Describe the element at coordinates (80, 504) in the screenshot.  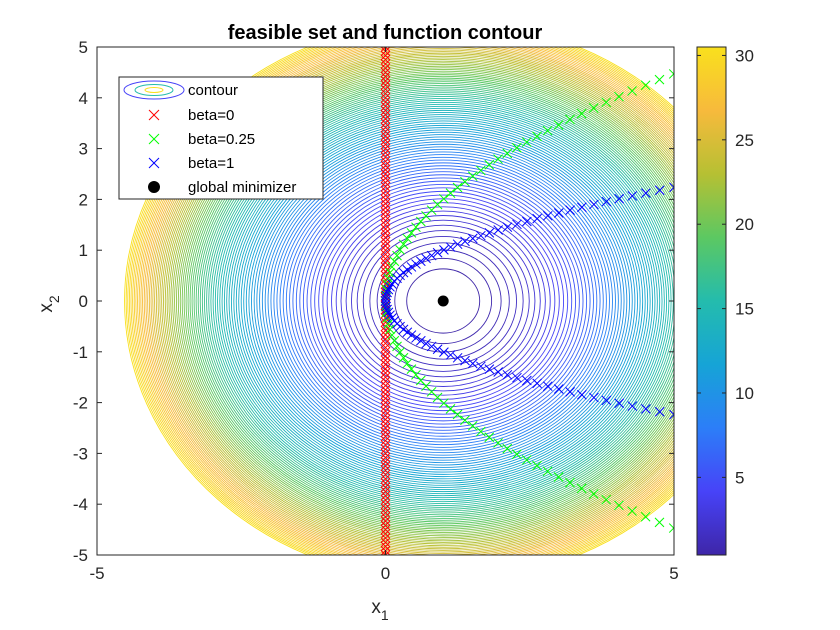
I see `y-tick-label--4: -4` at that location.